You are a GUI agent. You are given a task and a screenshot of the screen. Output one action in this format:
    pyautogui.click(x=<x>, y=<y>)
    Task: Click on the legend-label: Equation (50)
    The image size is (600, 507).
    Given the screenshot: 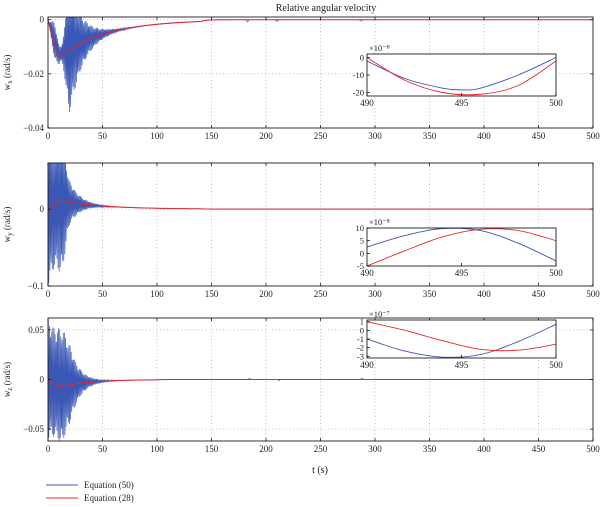 What is the action you would take?
    pyautogui.click(x=109, y=485)
    